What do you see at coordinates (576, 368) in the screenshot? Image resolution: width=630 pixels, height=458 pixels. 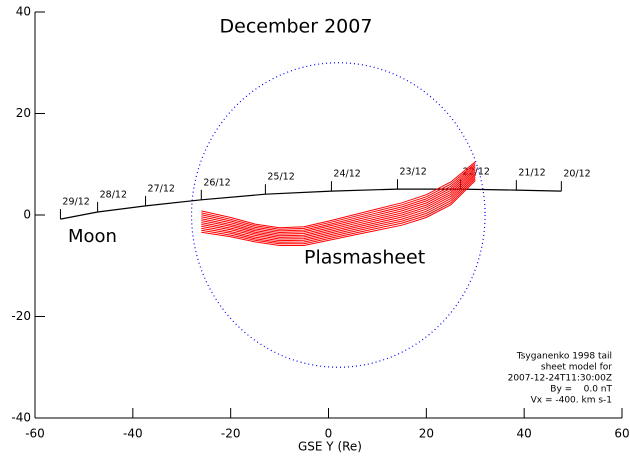 I see `model-note: sheet model for` at bounding box center [576, 368].